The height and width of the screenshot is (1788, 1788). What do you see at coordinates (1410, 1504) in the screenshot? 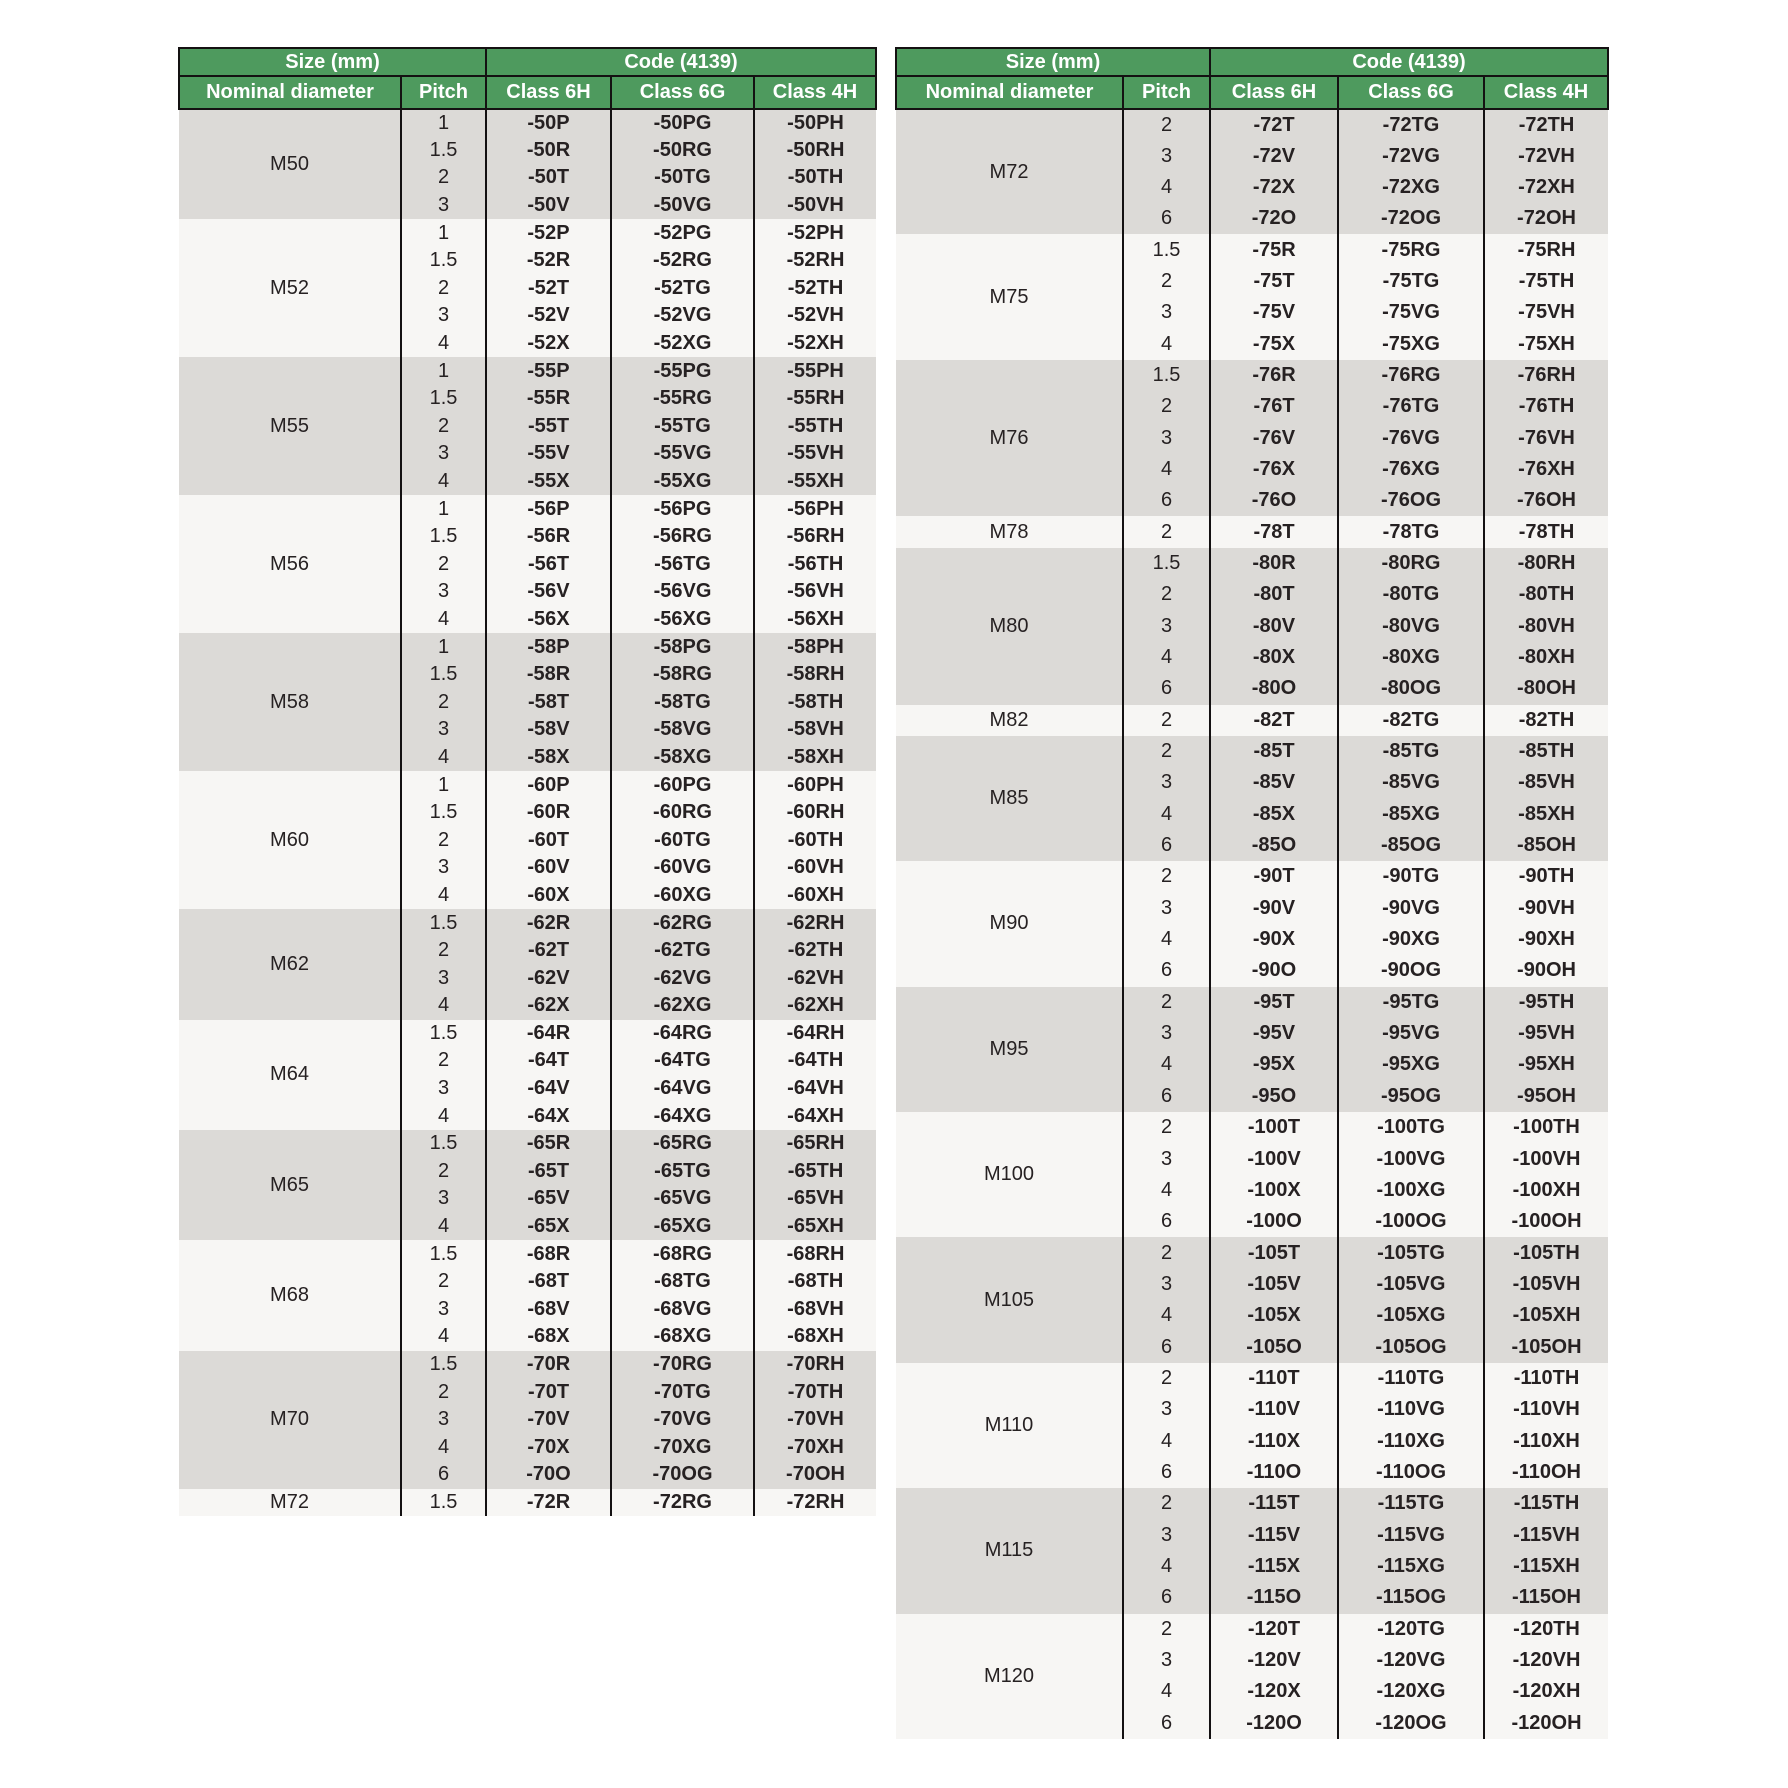
I see `code-6g-cell: -115TG` at bounding box center [1410, 1504].